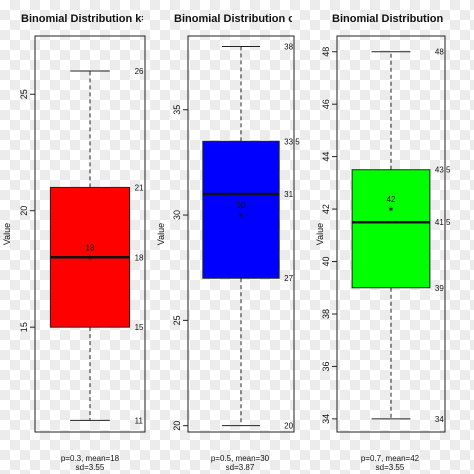 The image size is (474, 474). What do you see at coordinates (24, 94) in the screenshot?
I see `panel-1-ytick-label-25: 25` at bounding box center [24, 94].